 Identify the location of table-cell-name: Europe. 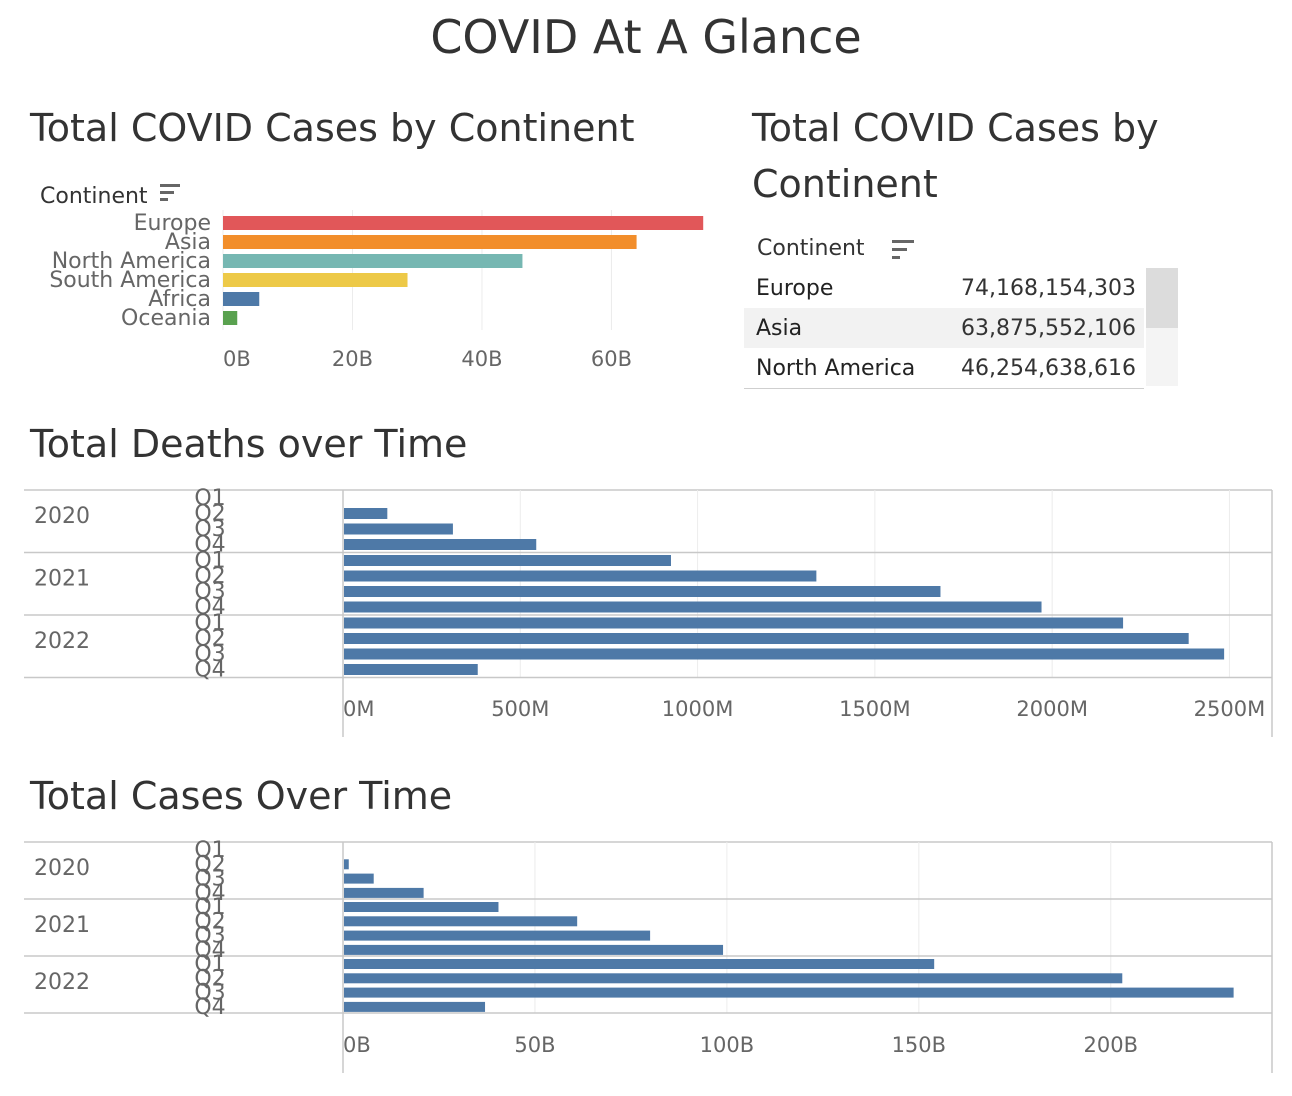
(795, 288).